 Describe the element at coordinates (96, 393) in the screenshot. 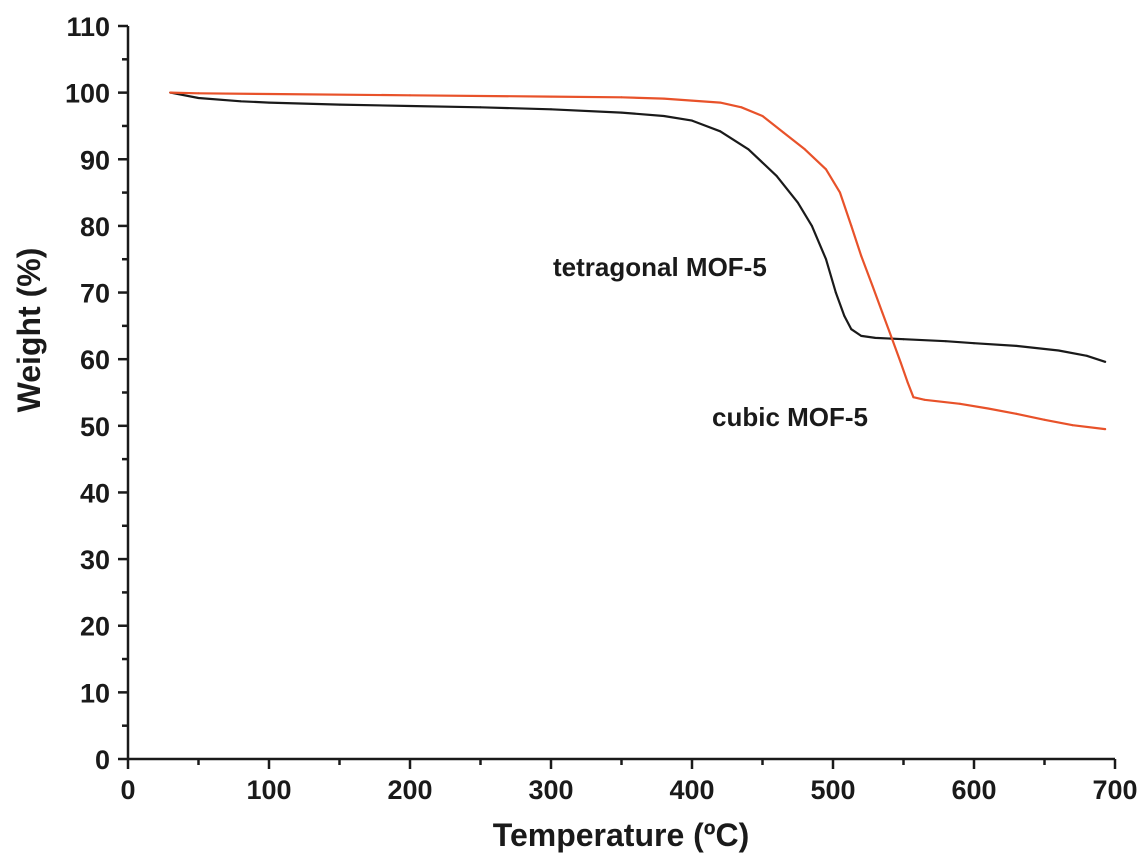

I see `y-ticks: 0 10 20 30 40 50 60 70 80 90 100 110` at that location.